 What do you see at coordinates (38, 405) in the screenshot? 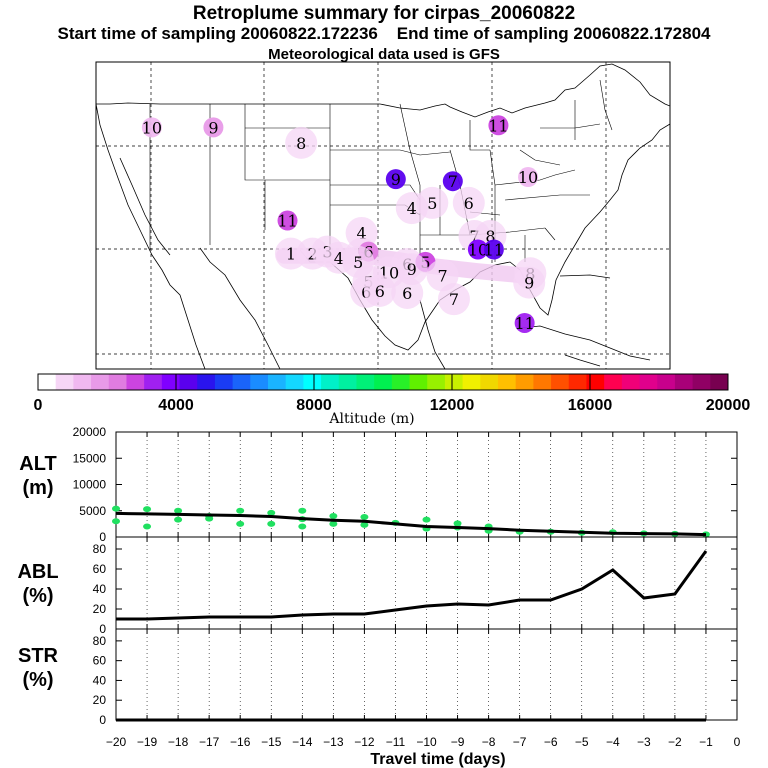
I see `colorbar-tick-label: 0` at bounding box center [38, 405].